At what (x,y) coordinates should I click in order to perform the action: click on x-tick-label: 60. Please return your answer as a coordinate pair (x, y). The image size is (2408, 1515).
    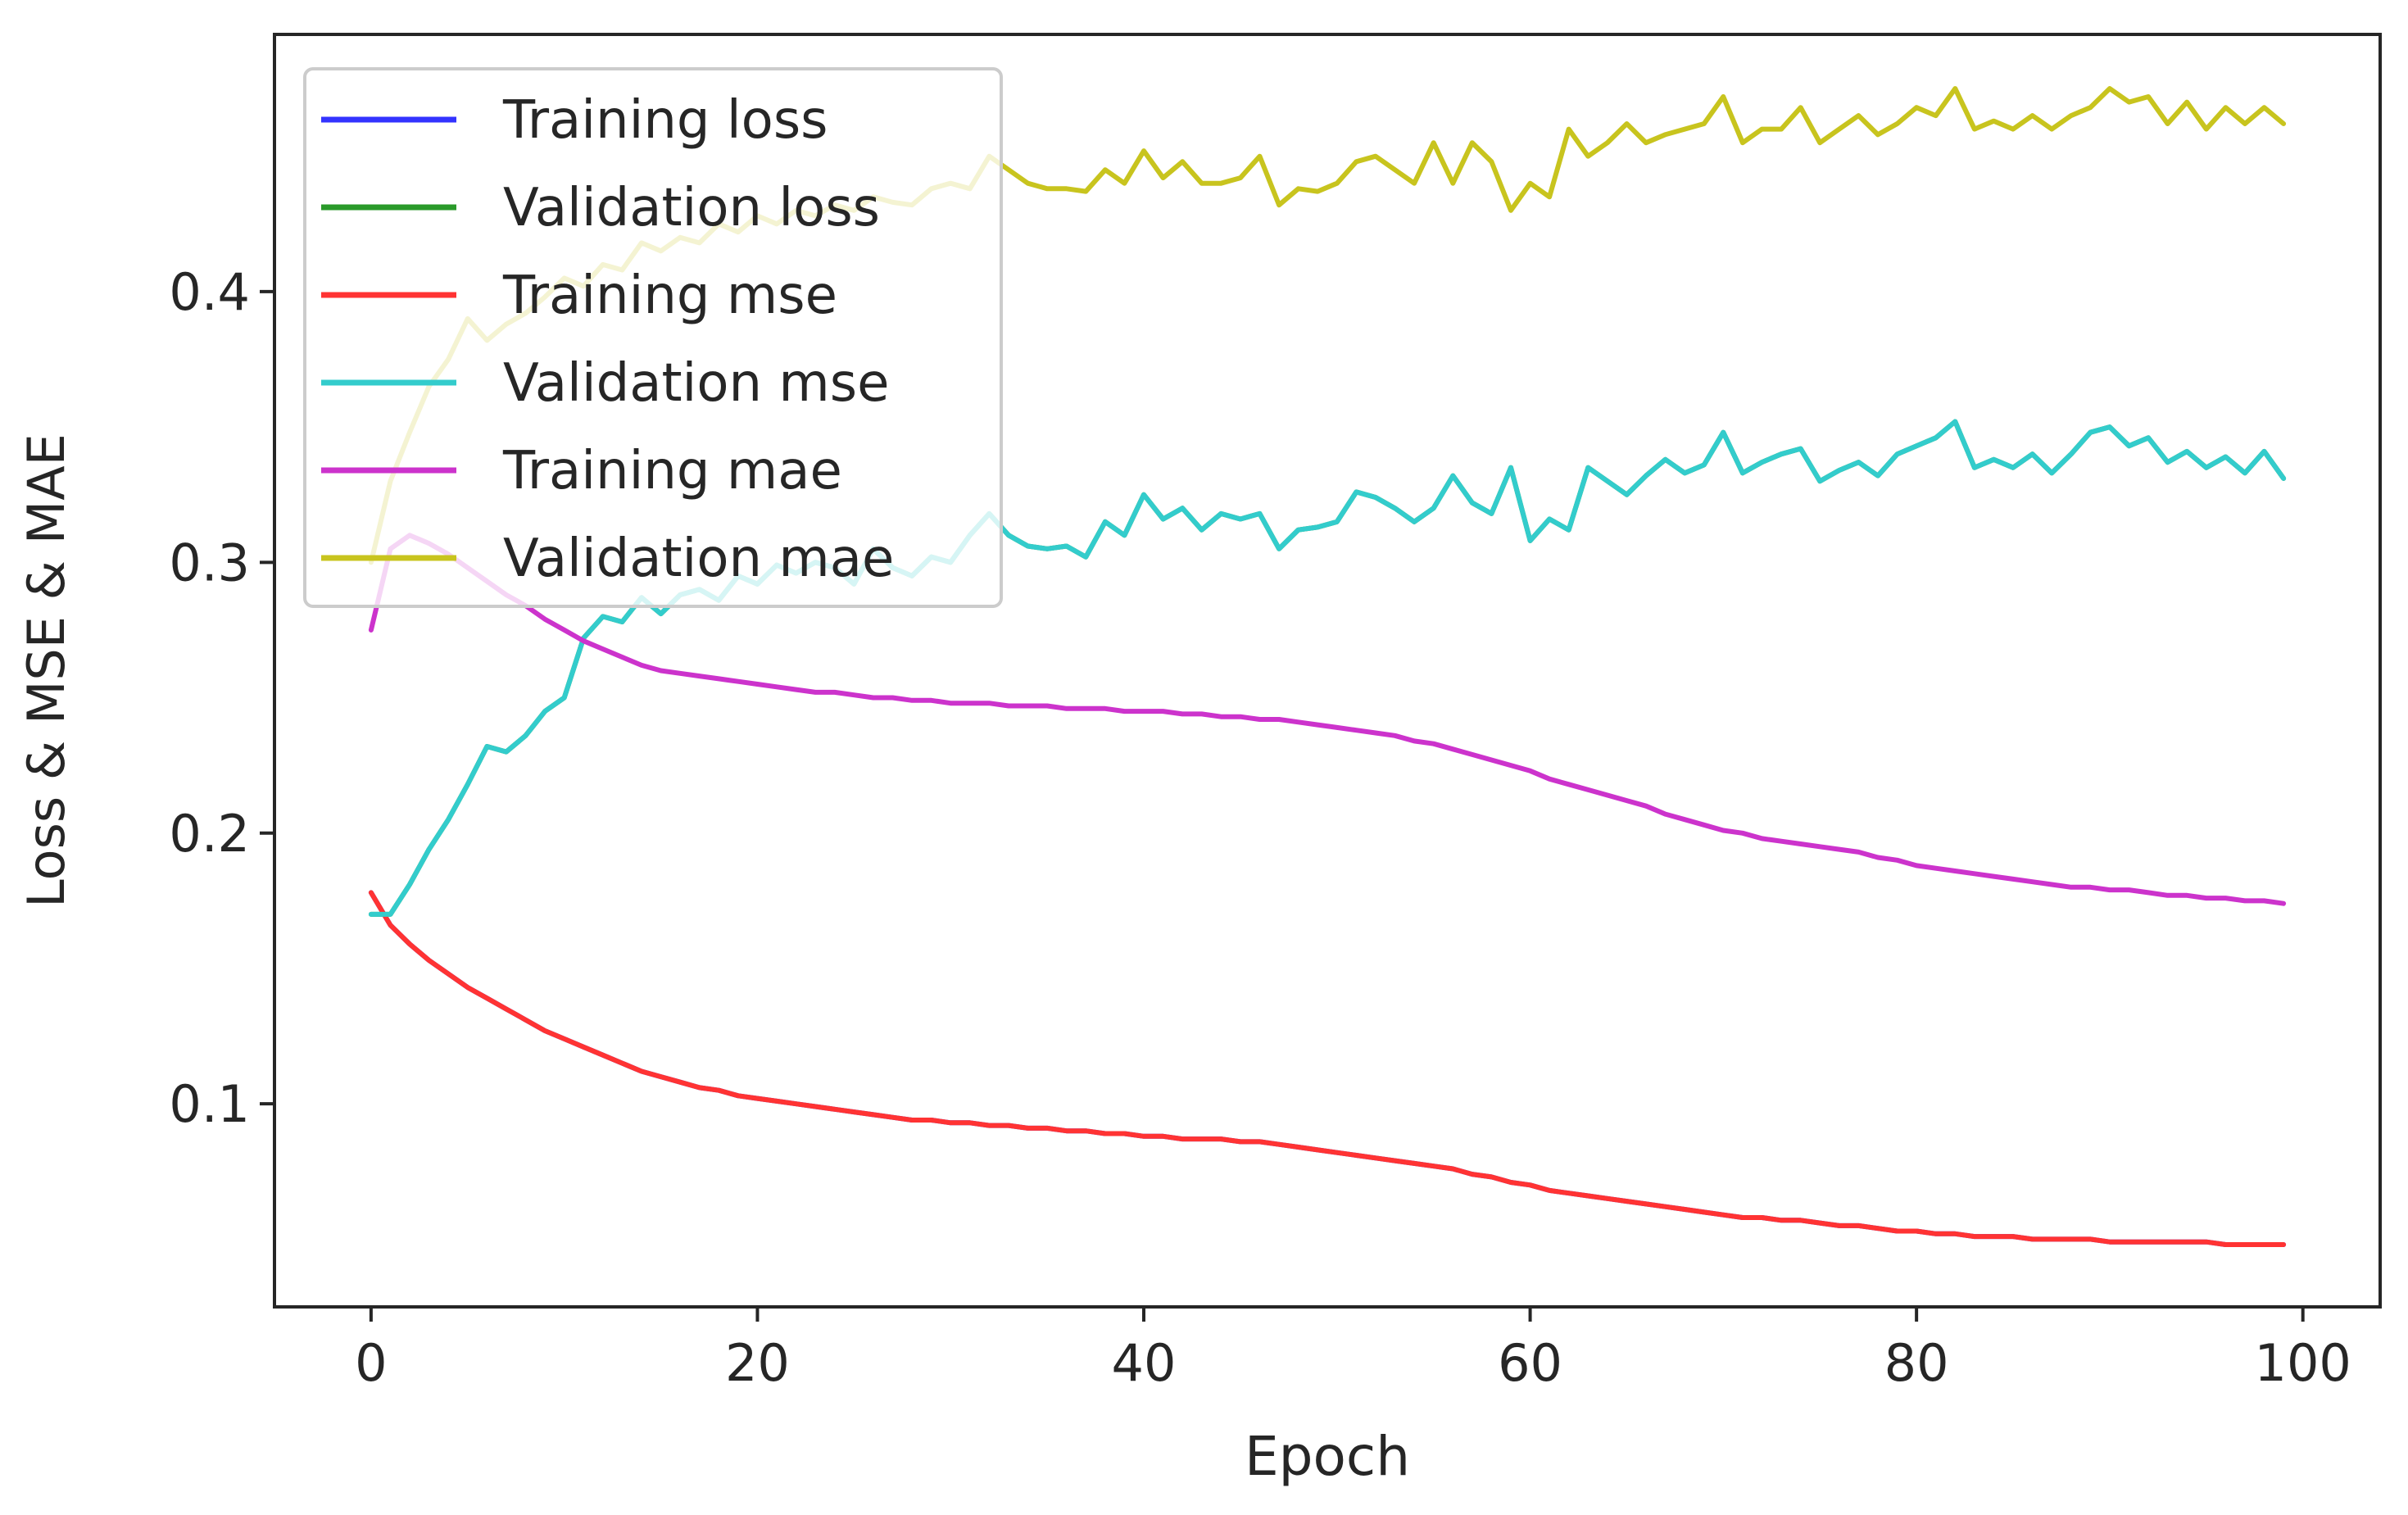
    Looking at the image, I should click on (1530, 1363).